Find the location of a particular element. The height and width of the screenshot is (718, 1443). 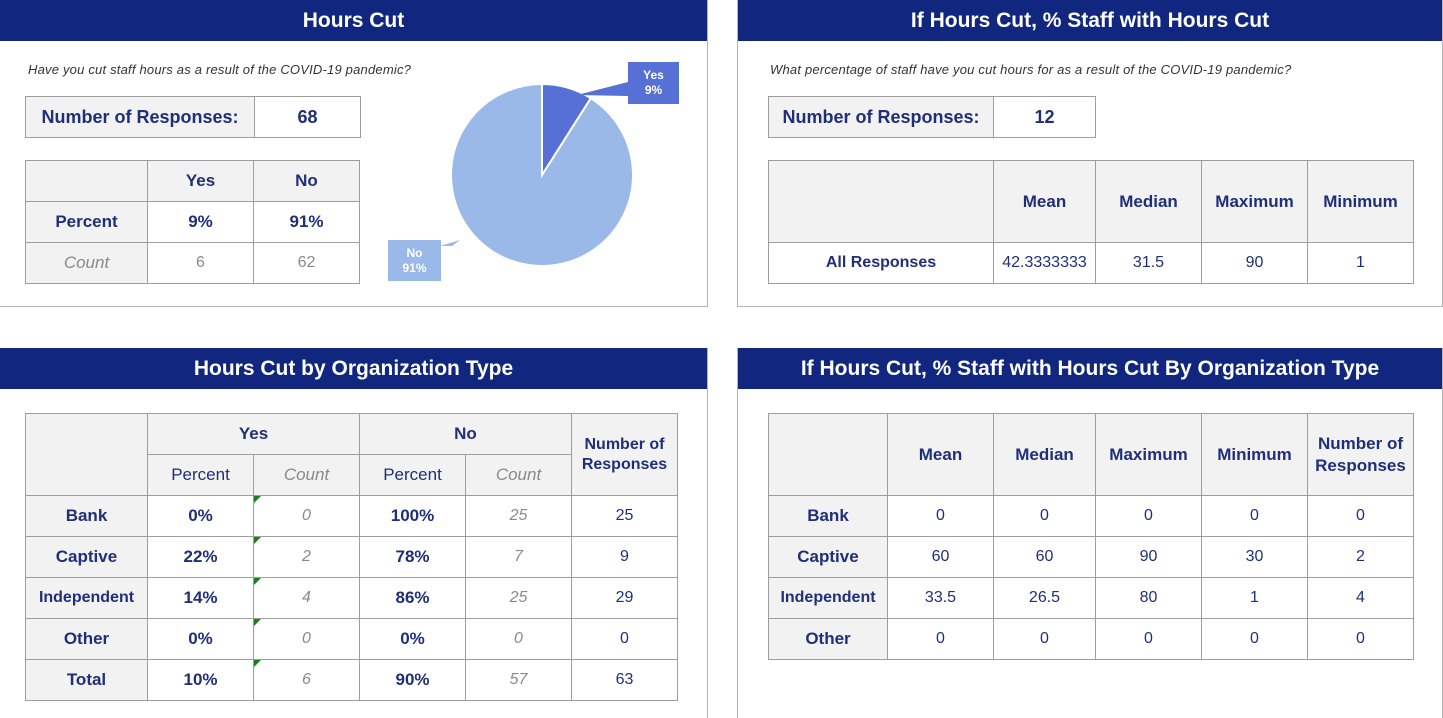

cell-value: 9% is located at coordinates (200, 222).